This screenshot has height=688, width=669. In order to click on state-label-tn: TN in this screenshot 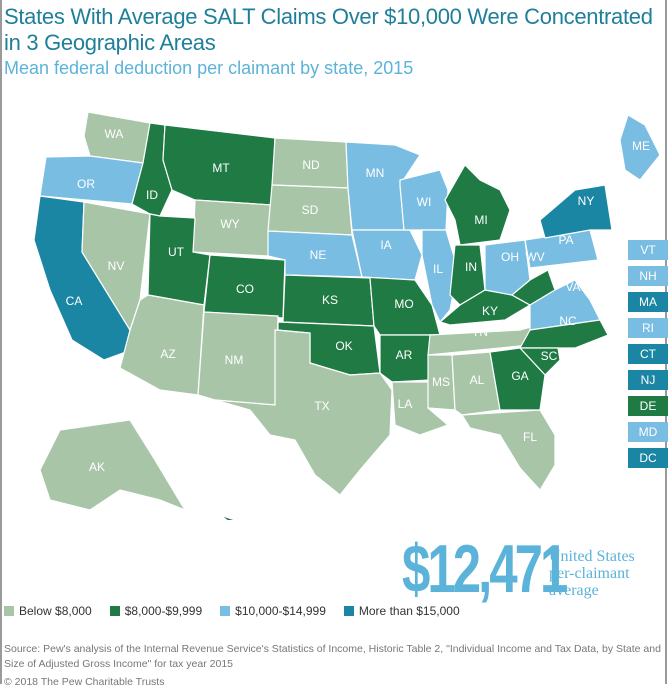, I will do `click(480, 332)`.